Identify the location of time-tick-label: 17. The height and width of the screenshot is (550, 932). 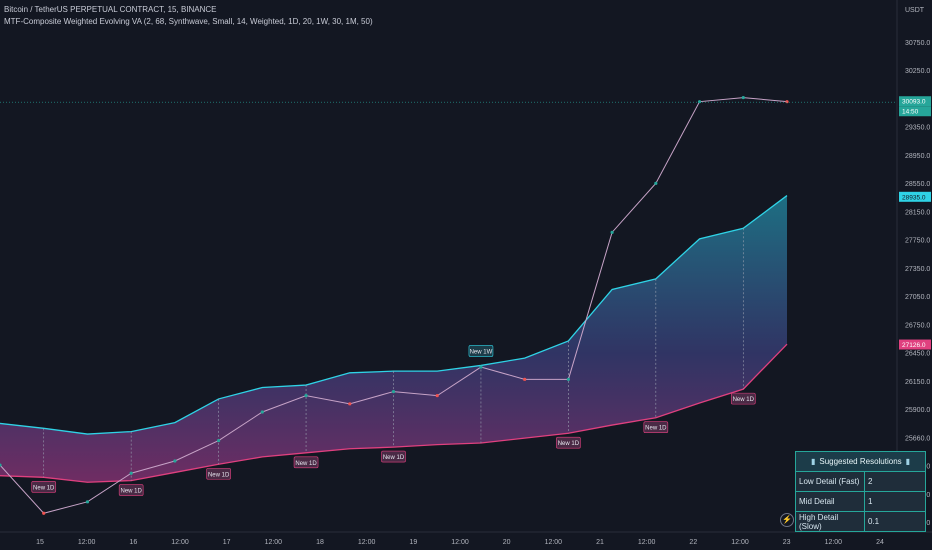
(227, 542).